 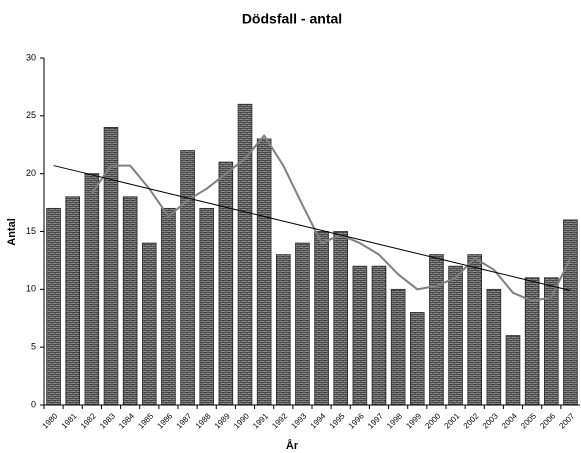 I want to click on x-tick-label: 1991, so click(x=260, y=420).